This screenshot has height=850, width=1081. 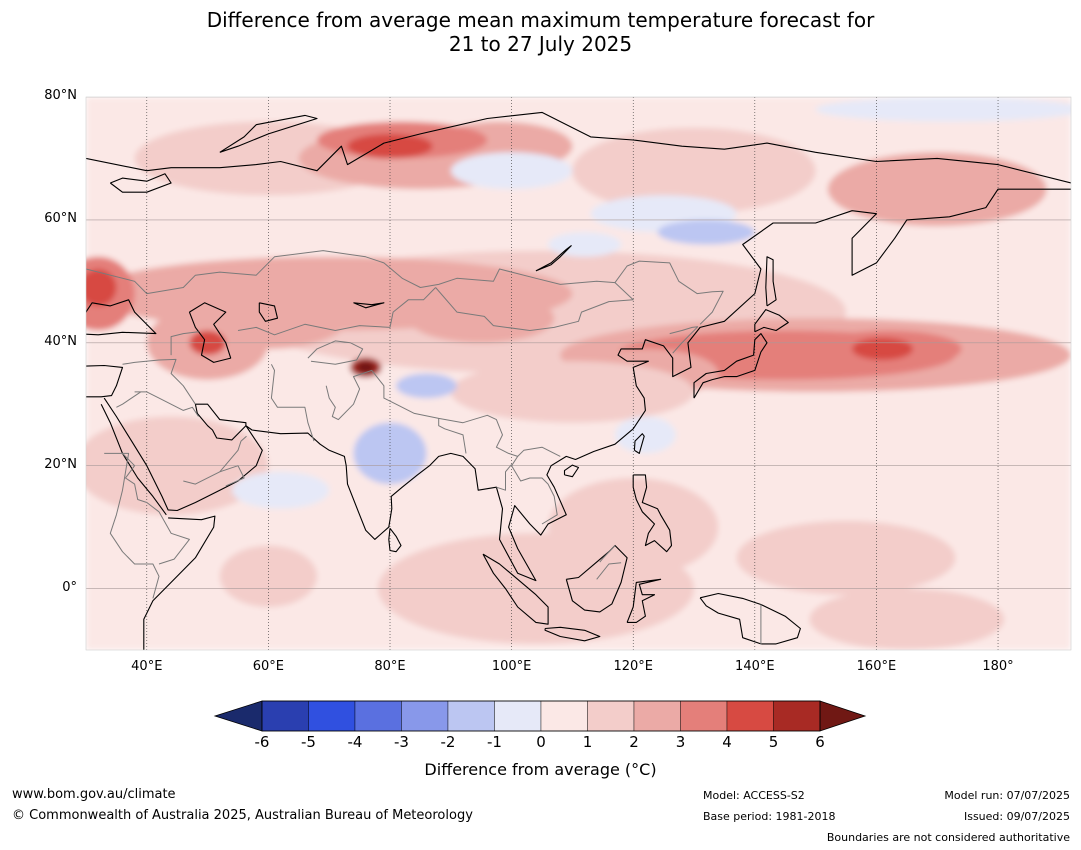 What do you see at coordinates (540, 44) in the screenshot?
I see `title-line-2: 21 to 27 July 2025` at bounding box center [540, 44].